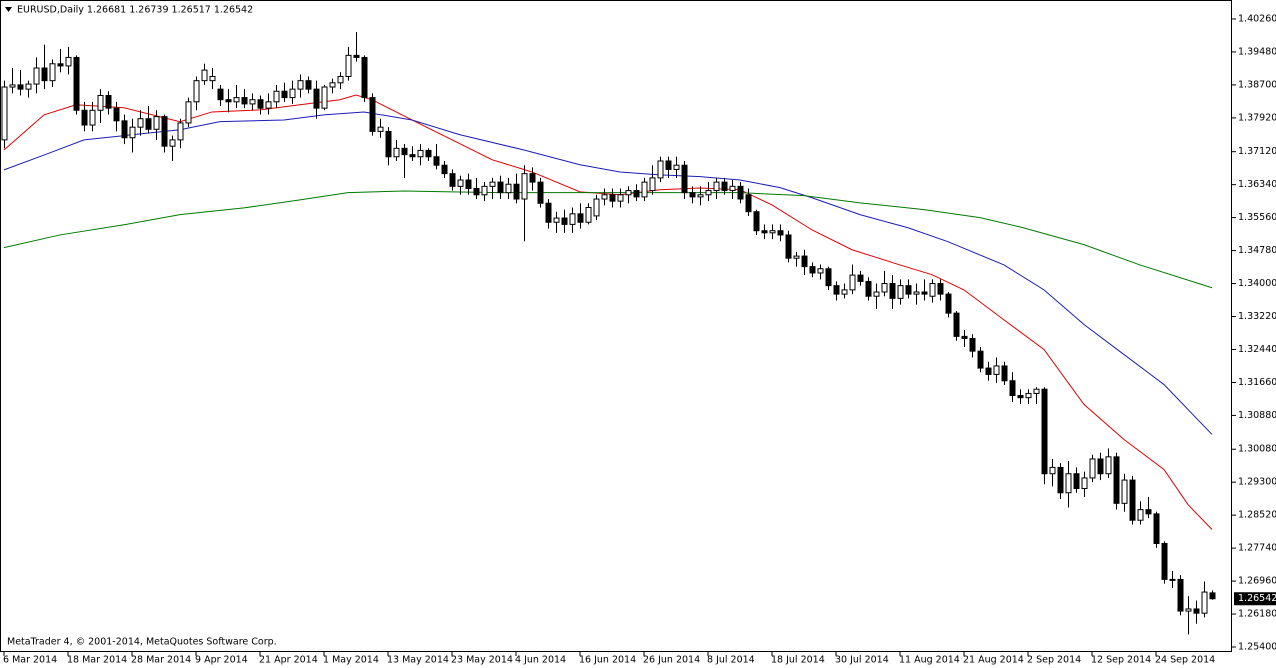 The image size is (1276, 668). What do you see at coordinates (1257, 151) in the screenshot?
I see `y-tick-label: 1.37120` at bounding box center [1257, 151].